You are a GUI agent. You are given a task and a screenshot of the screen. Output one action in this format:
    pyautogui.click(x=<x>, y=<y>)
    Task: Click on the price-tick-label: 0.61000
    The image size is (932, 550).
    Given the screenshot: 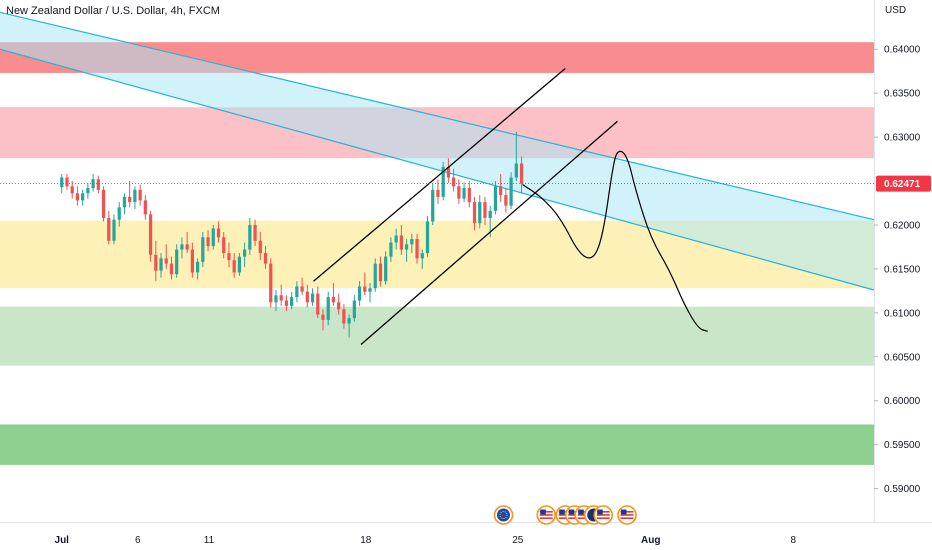 What is the action you would take?
    pyautogui.click(x=902, y=313)
    